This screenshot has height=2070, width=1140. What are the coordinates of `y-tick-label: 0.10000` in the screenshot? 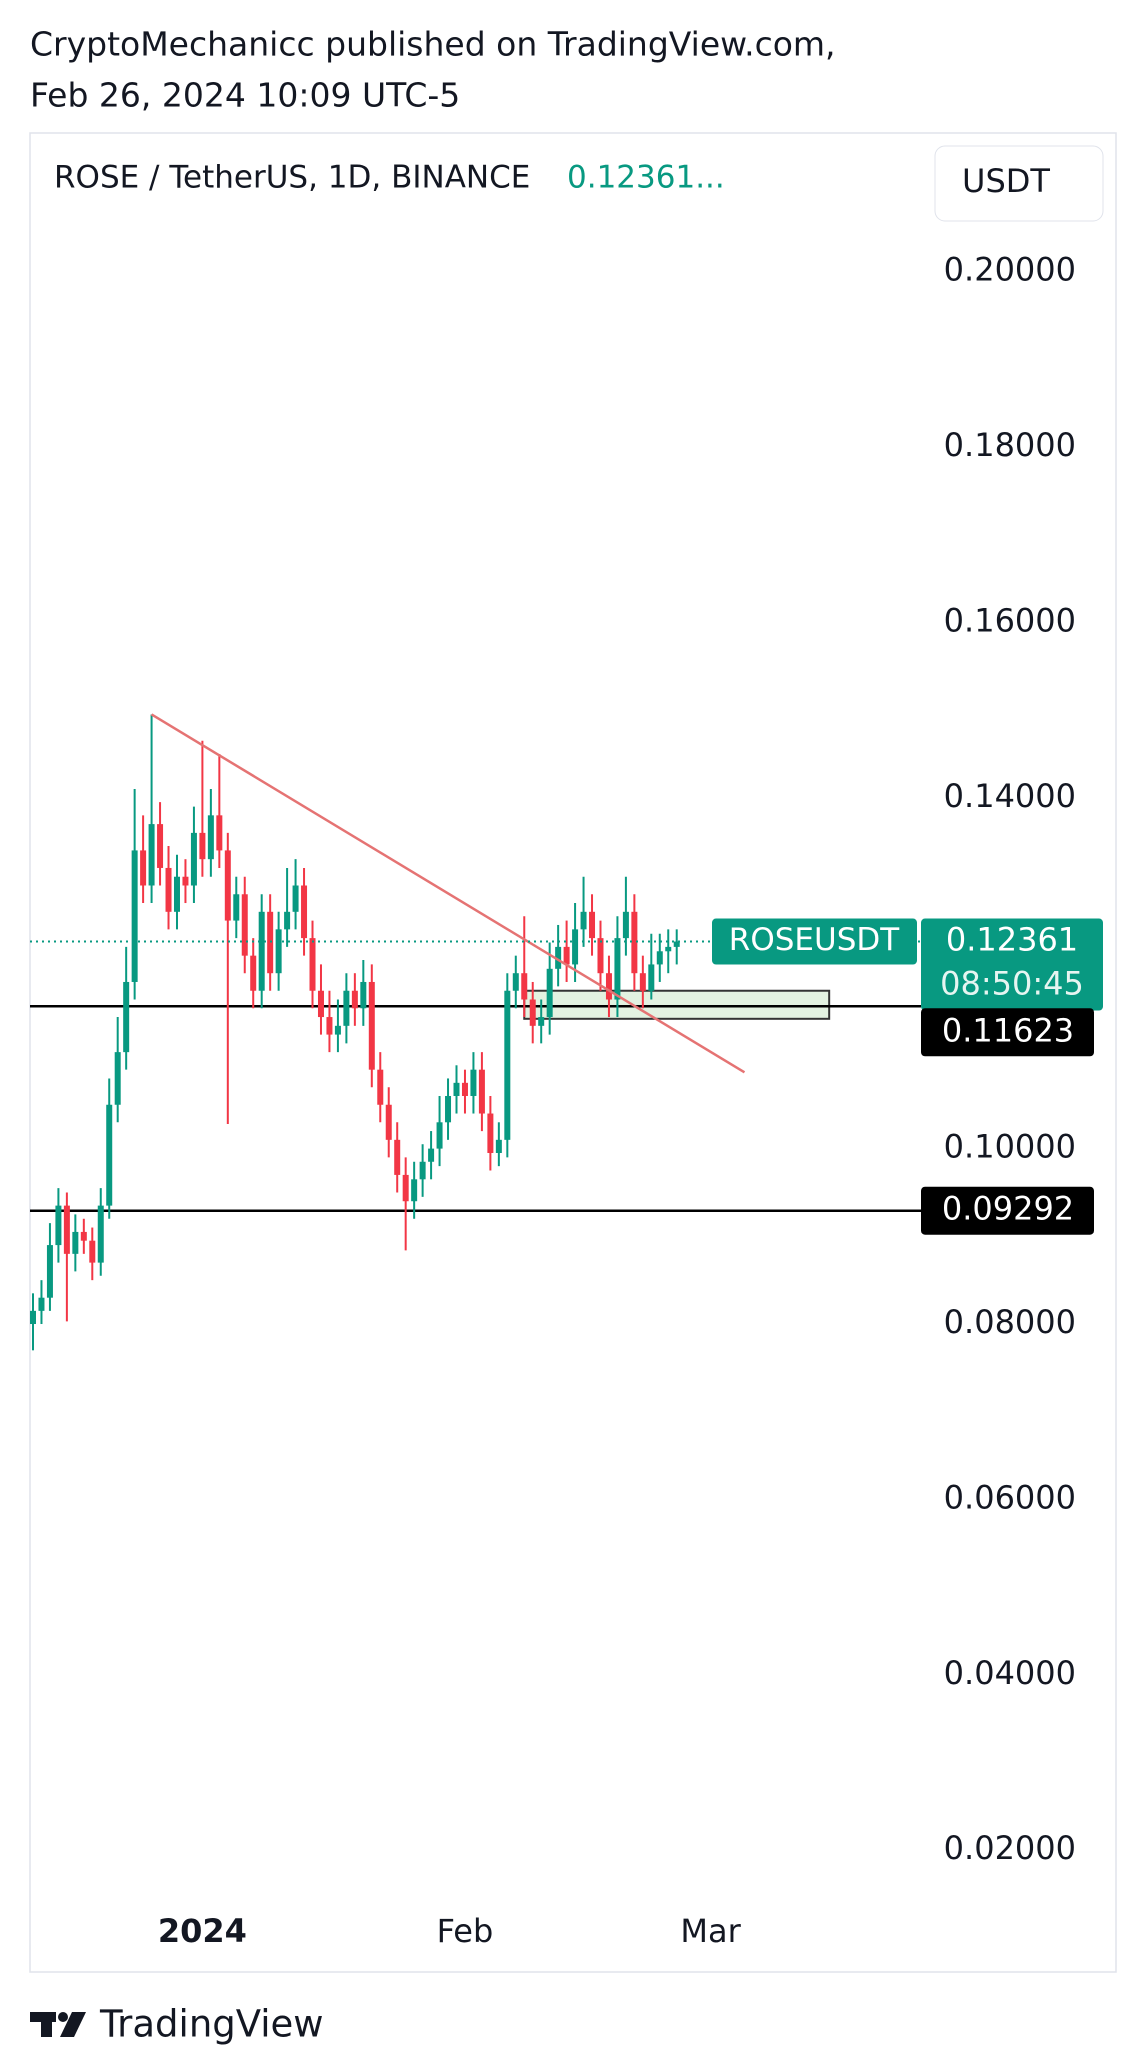 It's located at (1010, 1147).